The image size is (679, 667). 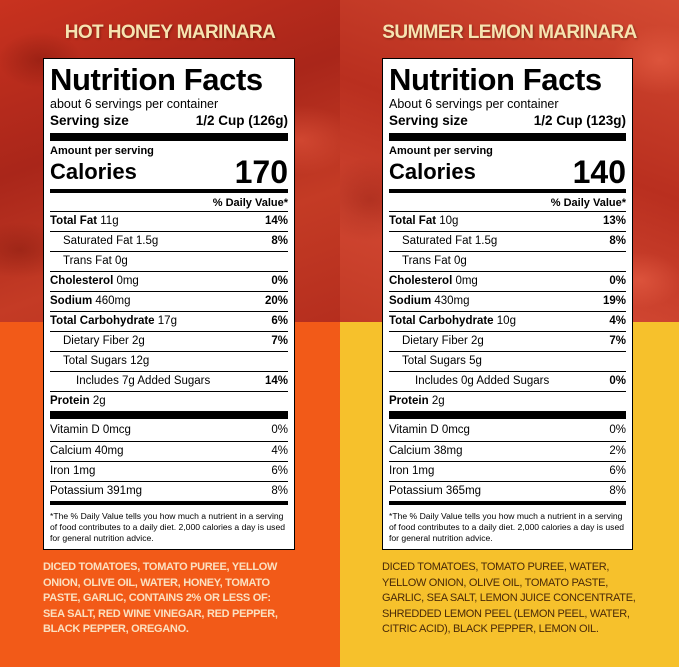 What do you see at coordinates (169, 301) in the screenshot?
I see `nutrient-row: Sodium 460mg 20%` at bounding box center [169, 301].